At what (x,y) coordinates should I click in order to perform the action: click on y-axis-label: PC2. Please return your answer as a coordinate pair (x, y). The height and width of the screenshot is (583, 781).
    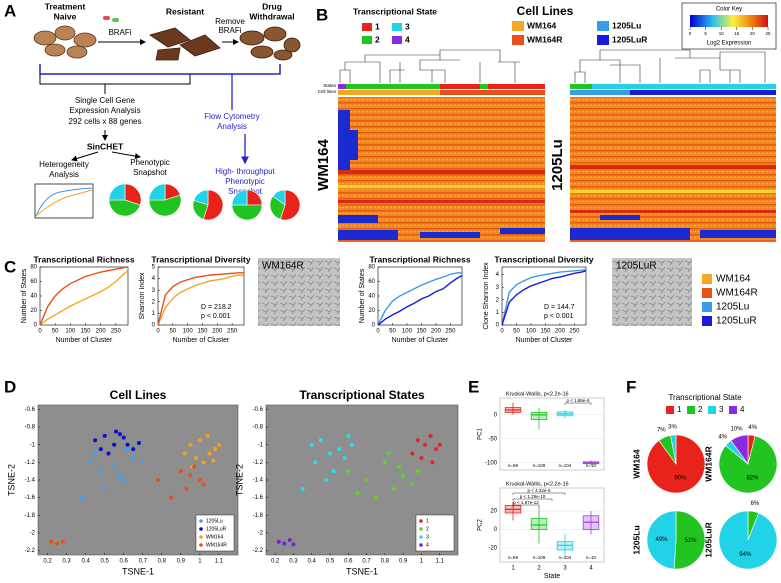
    Looking at the image, I should click on (481, 525).